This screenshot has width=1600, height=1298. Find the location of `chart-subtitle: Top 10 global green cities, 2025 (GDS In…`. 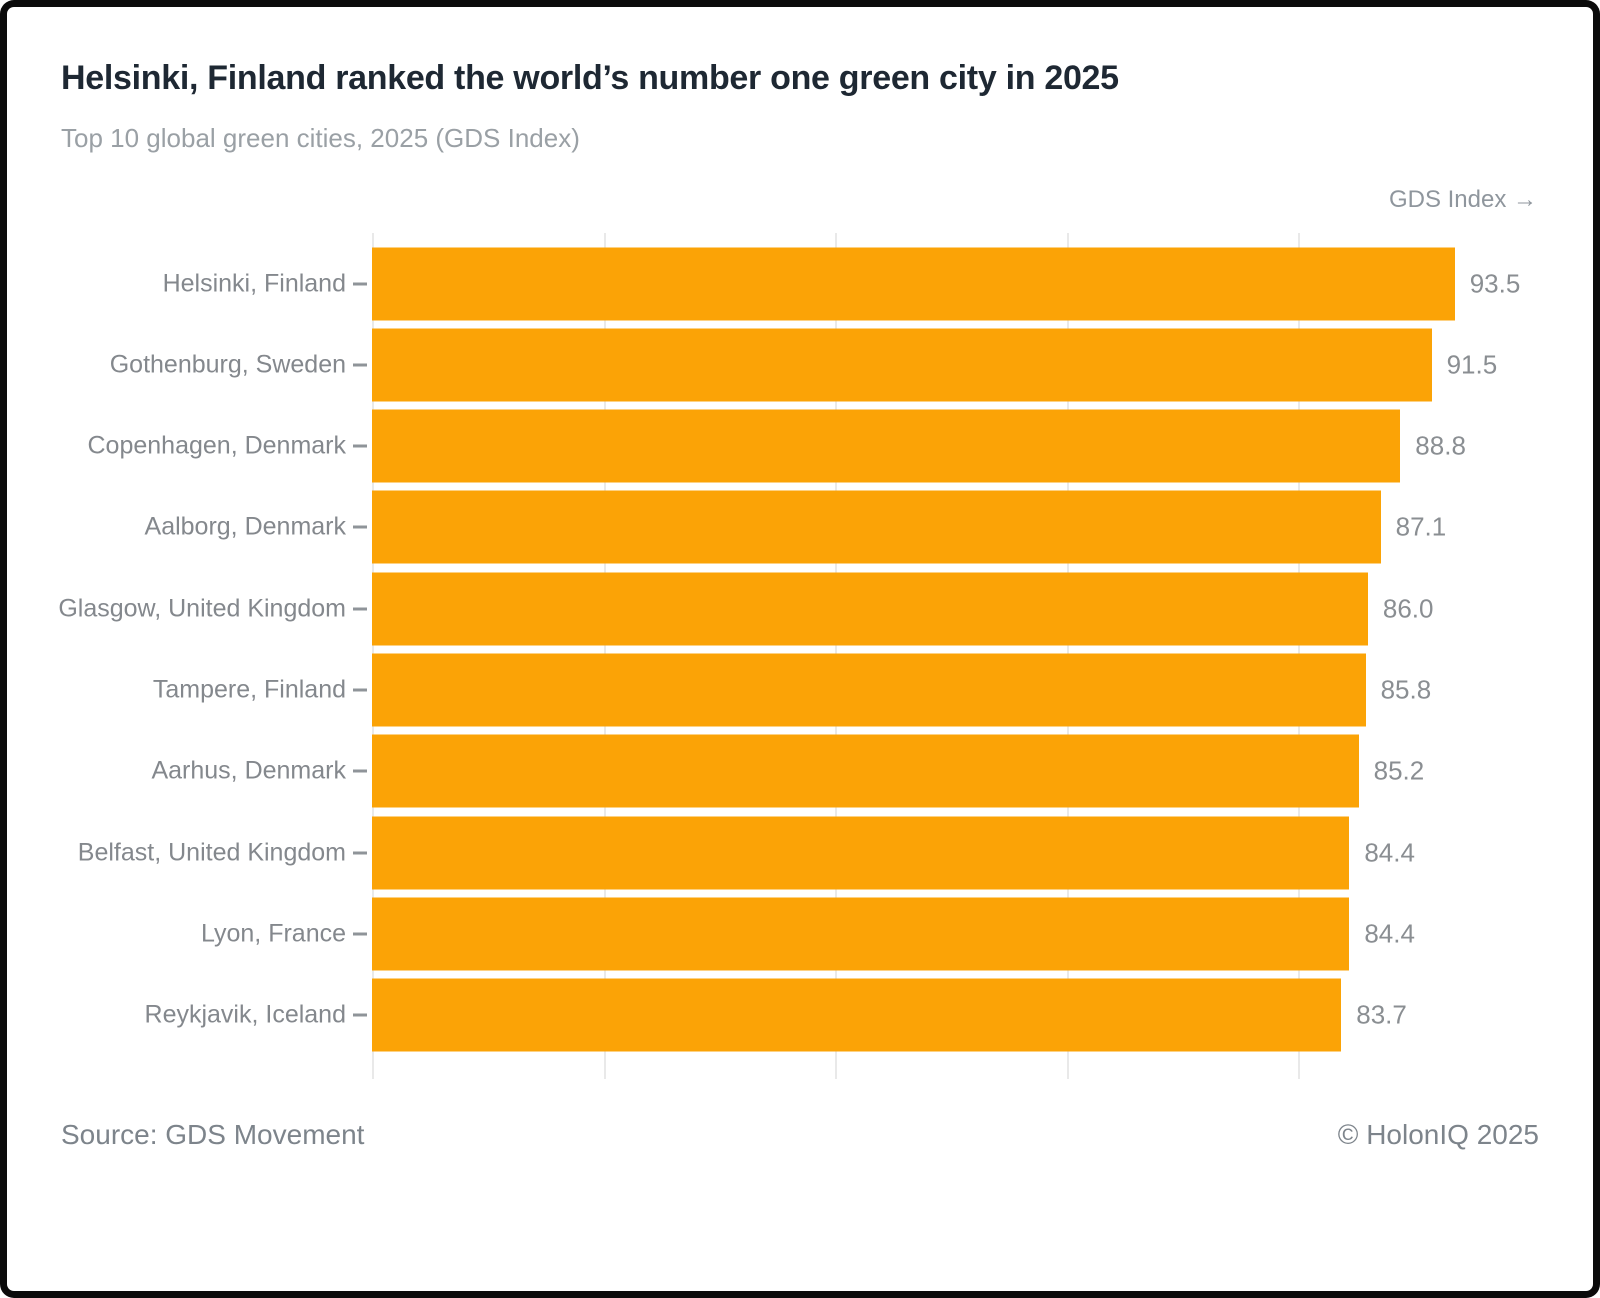

chart-subtitle: Top 10 global green cities, 2025 (GDS In… is located at coordinates (320, 138).